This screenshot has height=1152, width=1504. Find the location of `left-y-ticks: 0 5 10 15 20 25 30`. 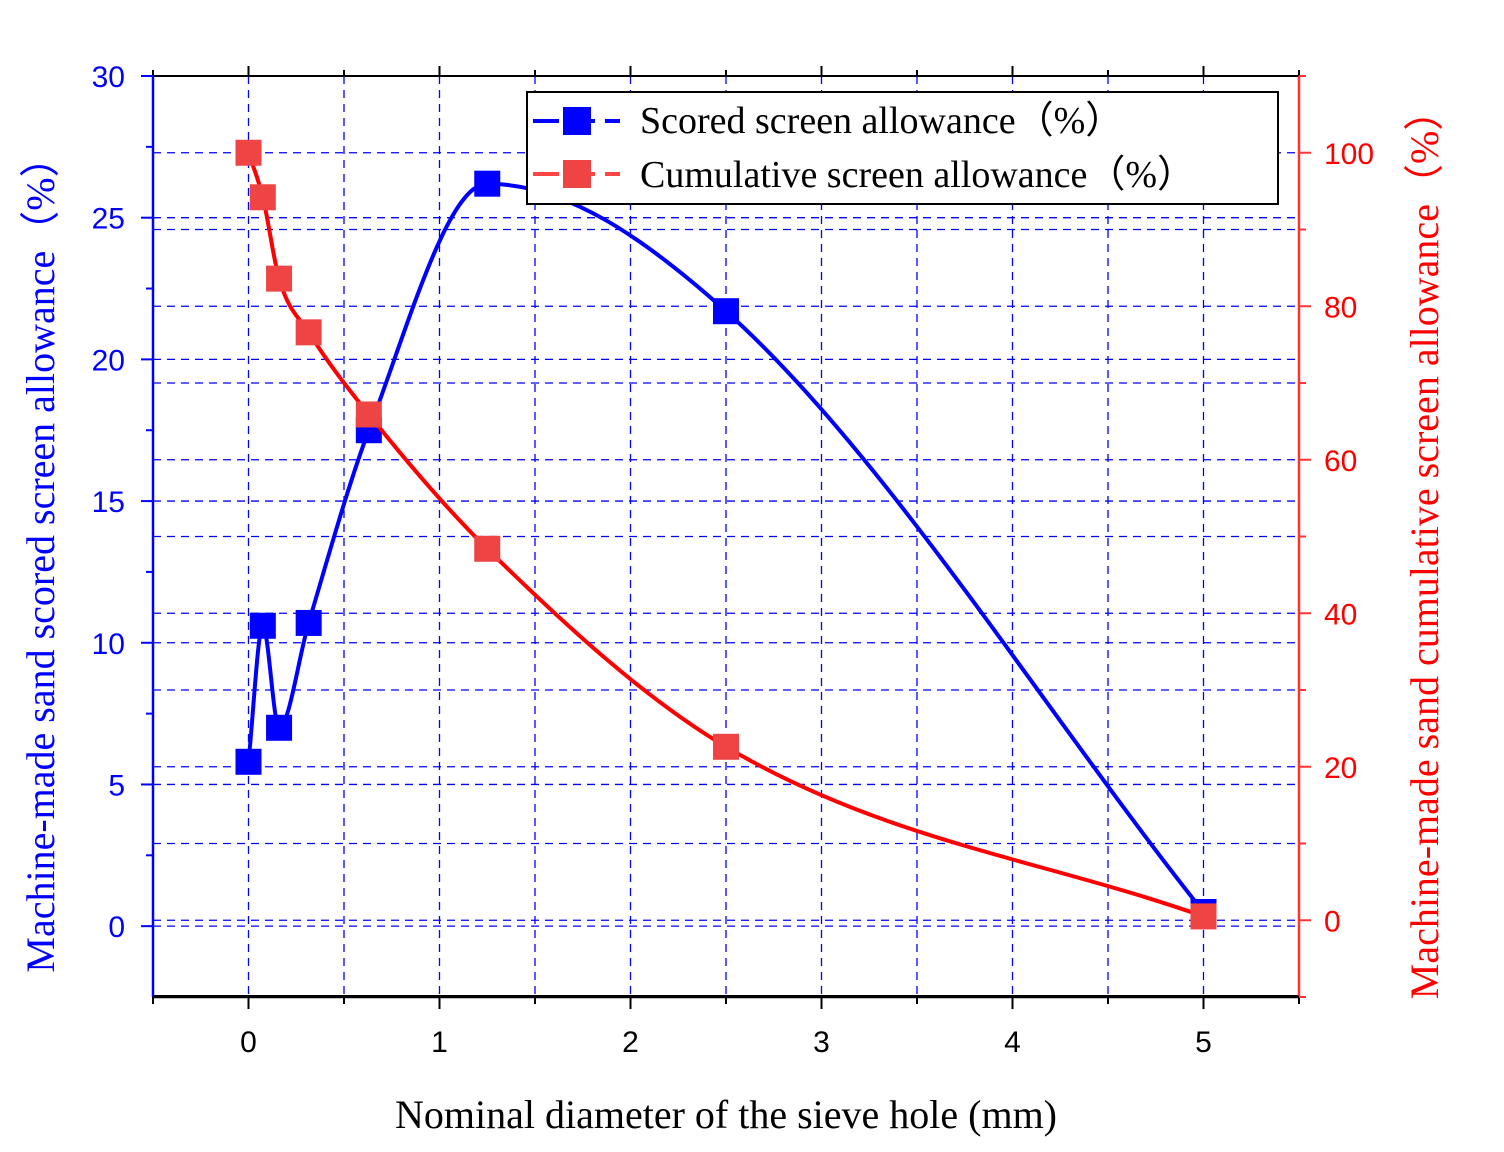

left-y-ticks: 0 5 10 15 20 25 30 is located at coordinates (122, 502).